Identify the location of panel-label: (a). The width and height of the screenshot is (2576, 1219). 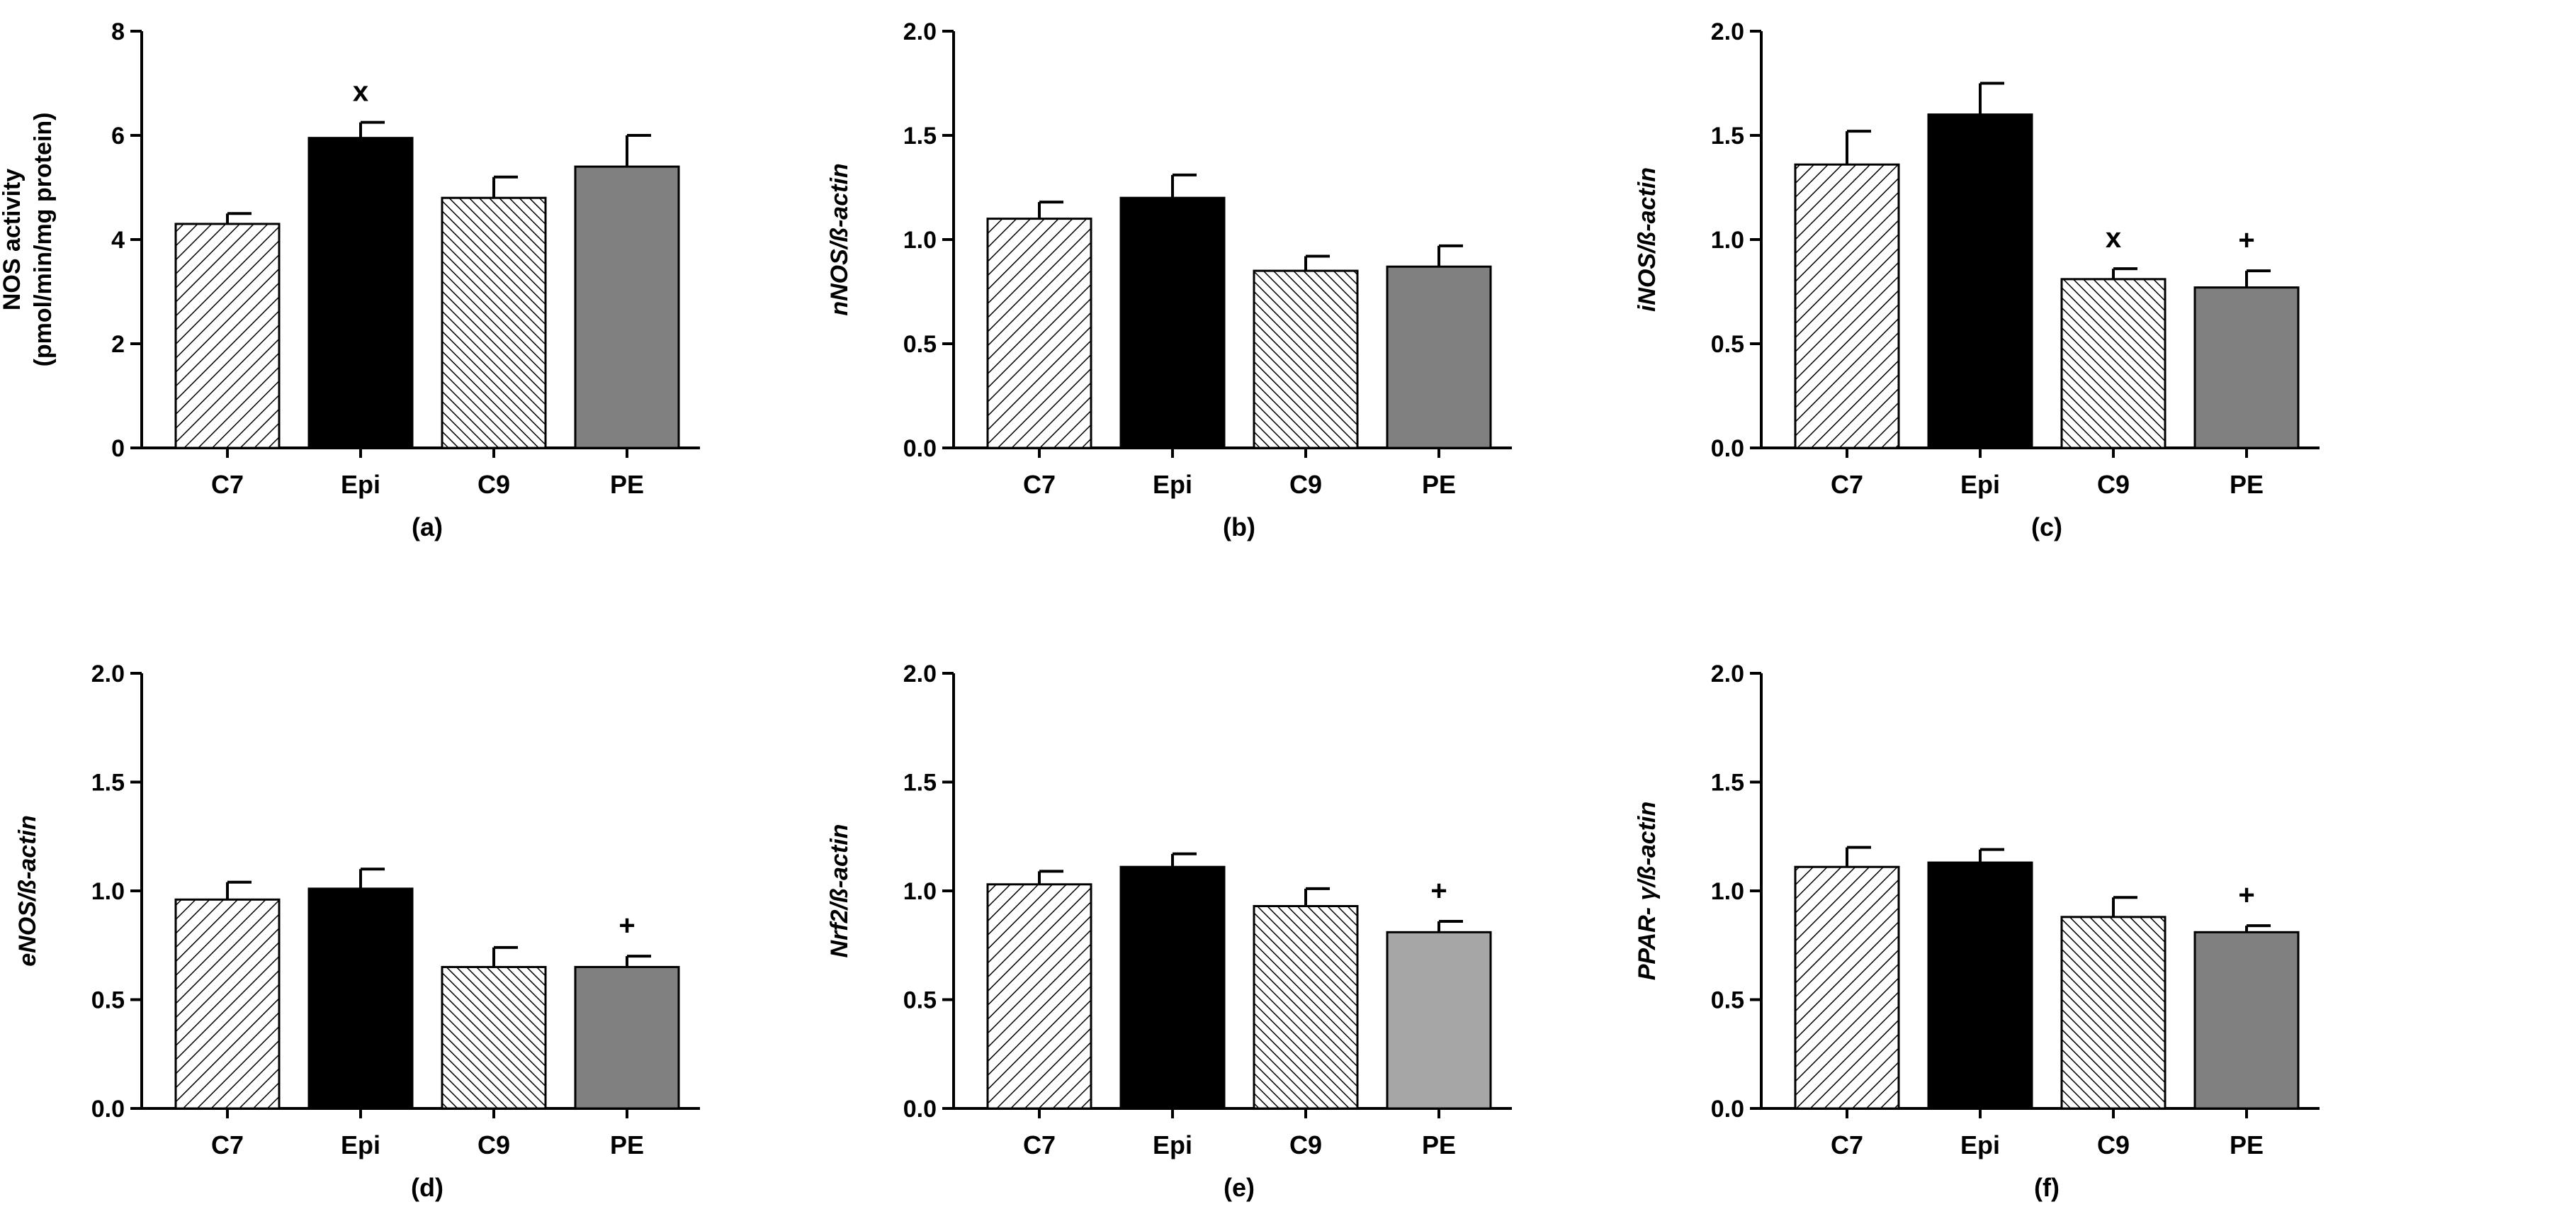
(427, 526).